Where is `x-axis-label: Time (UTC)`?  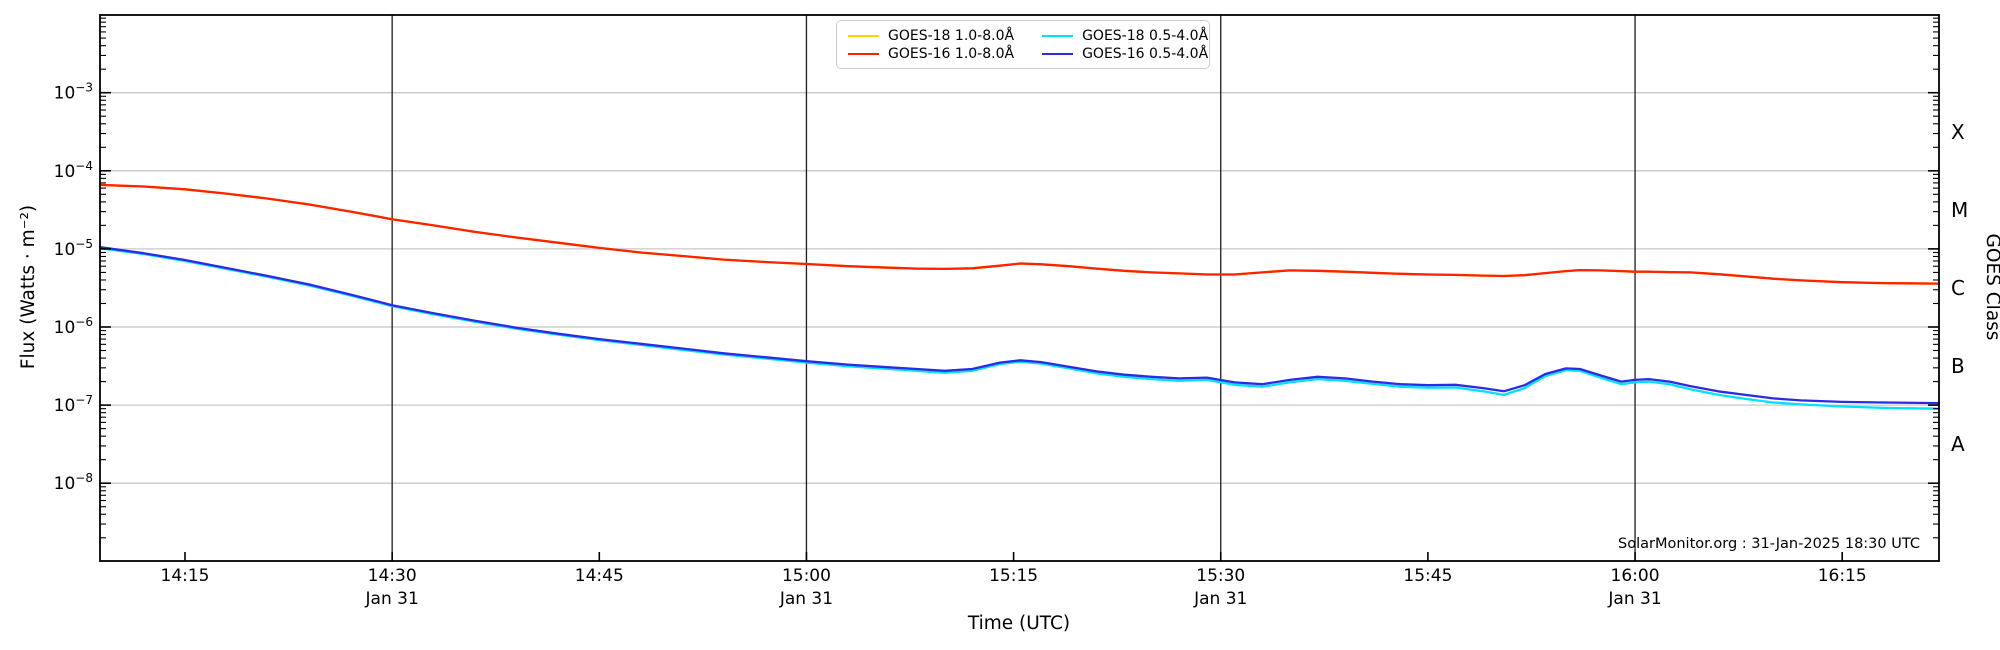 x-axis-label: Time (UTC) is located at coordinates (1018, 623).